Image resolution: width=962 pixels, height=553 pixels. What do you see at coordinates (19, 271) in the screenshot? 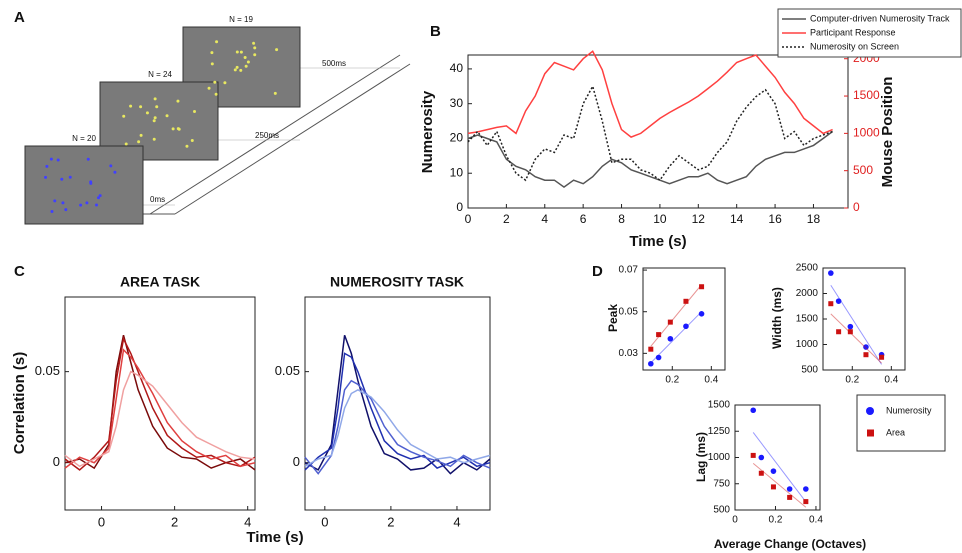
I see `panel-label: C` at bounding box center [19, 271].